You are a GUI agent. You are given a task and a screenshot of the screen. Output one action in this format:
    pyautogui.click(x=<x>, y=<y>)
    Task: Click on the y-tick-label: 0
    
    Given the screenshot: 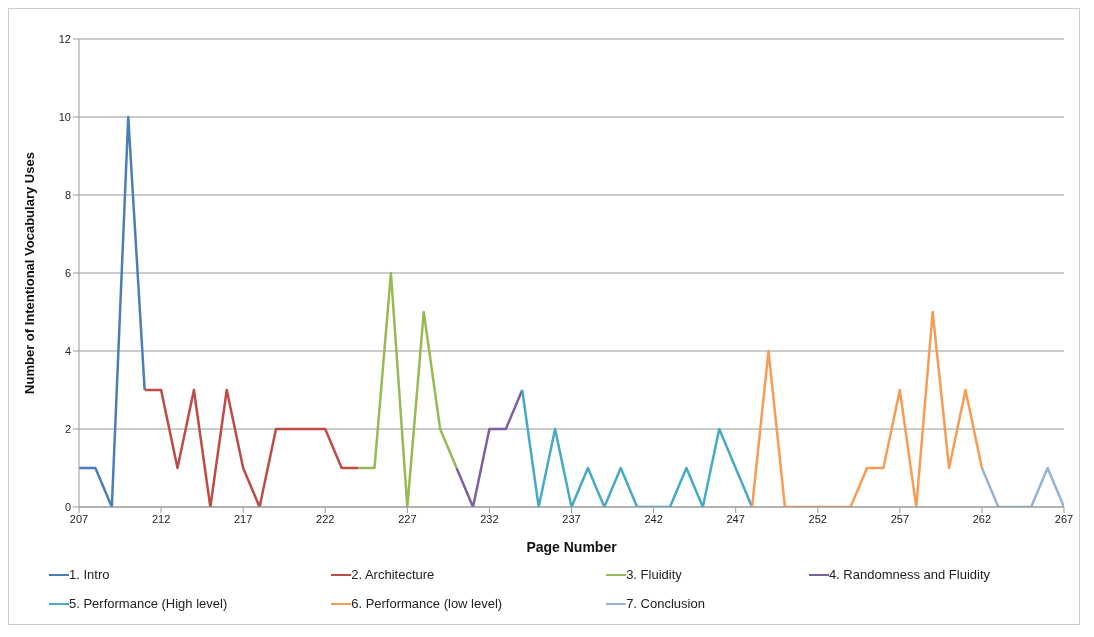 What is the action you would take?
    pyautogui.click(x=67, y=506)
    